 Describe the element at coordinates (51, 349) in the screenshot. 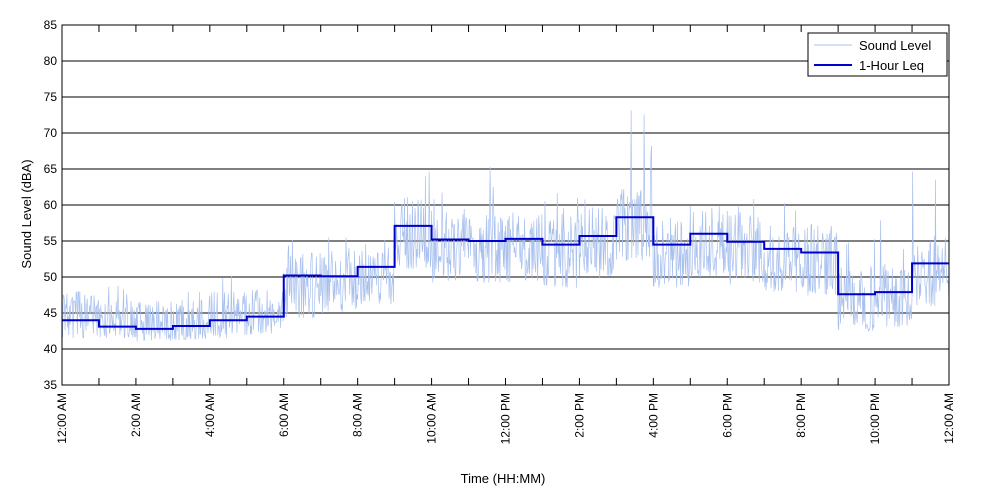

I see `y-tick-label: 40` at that location.